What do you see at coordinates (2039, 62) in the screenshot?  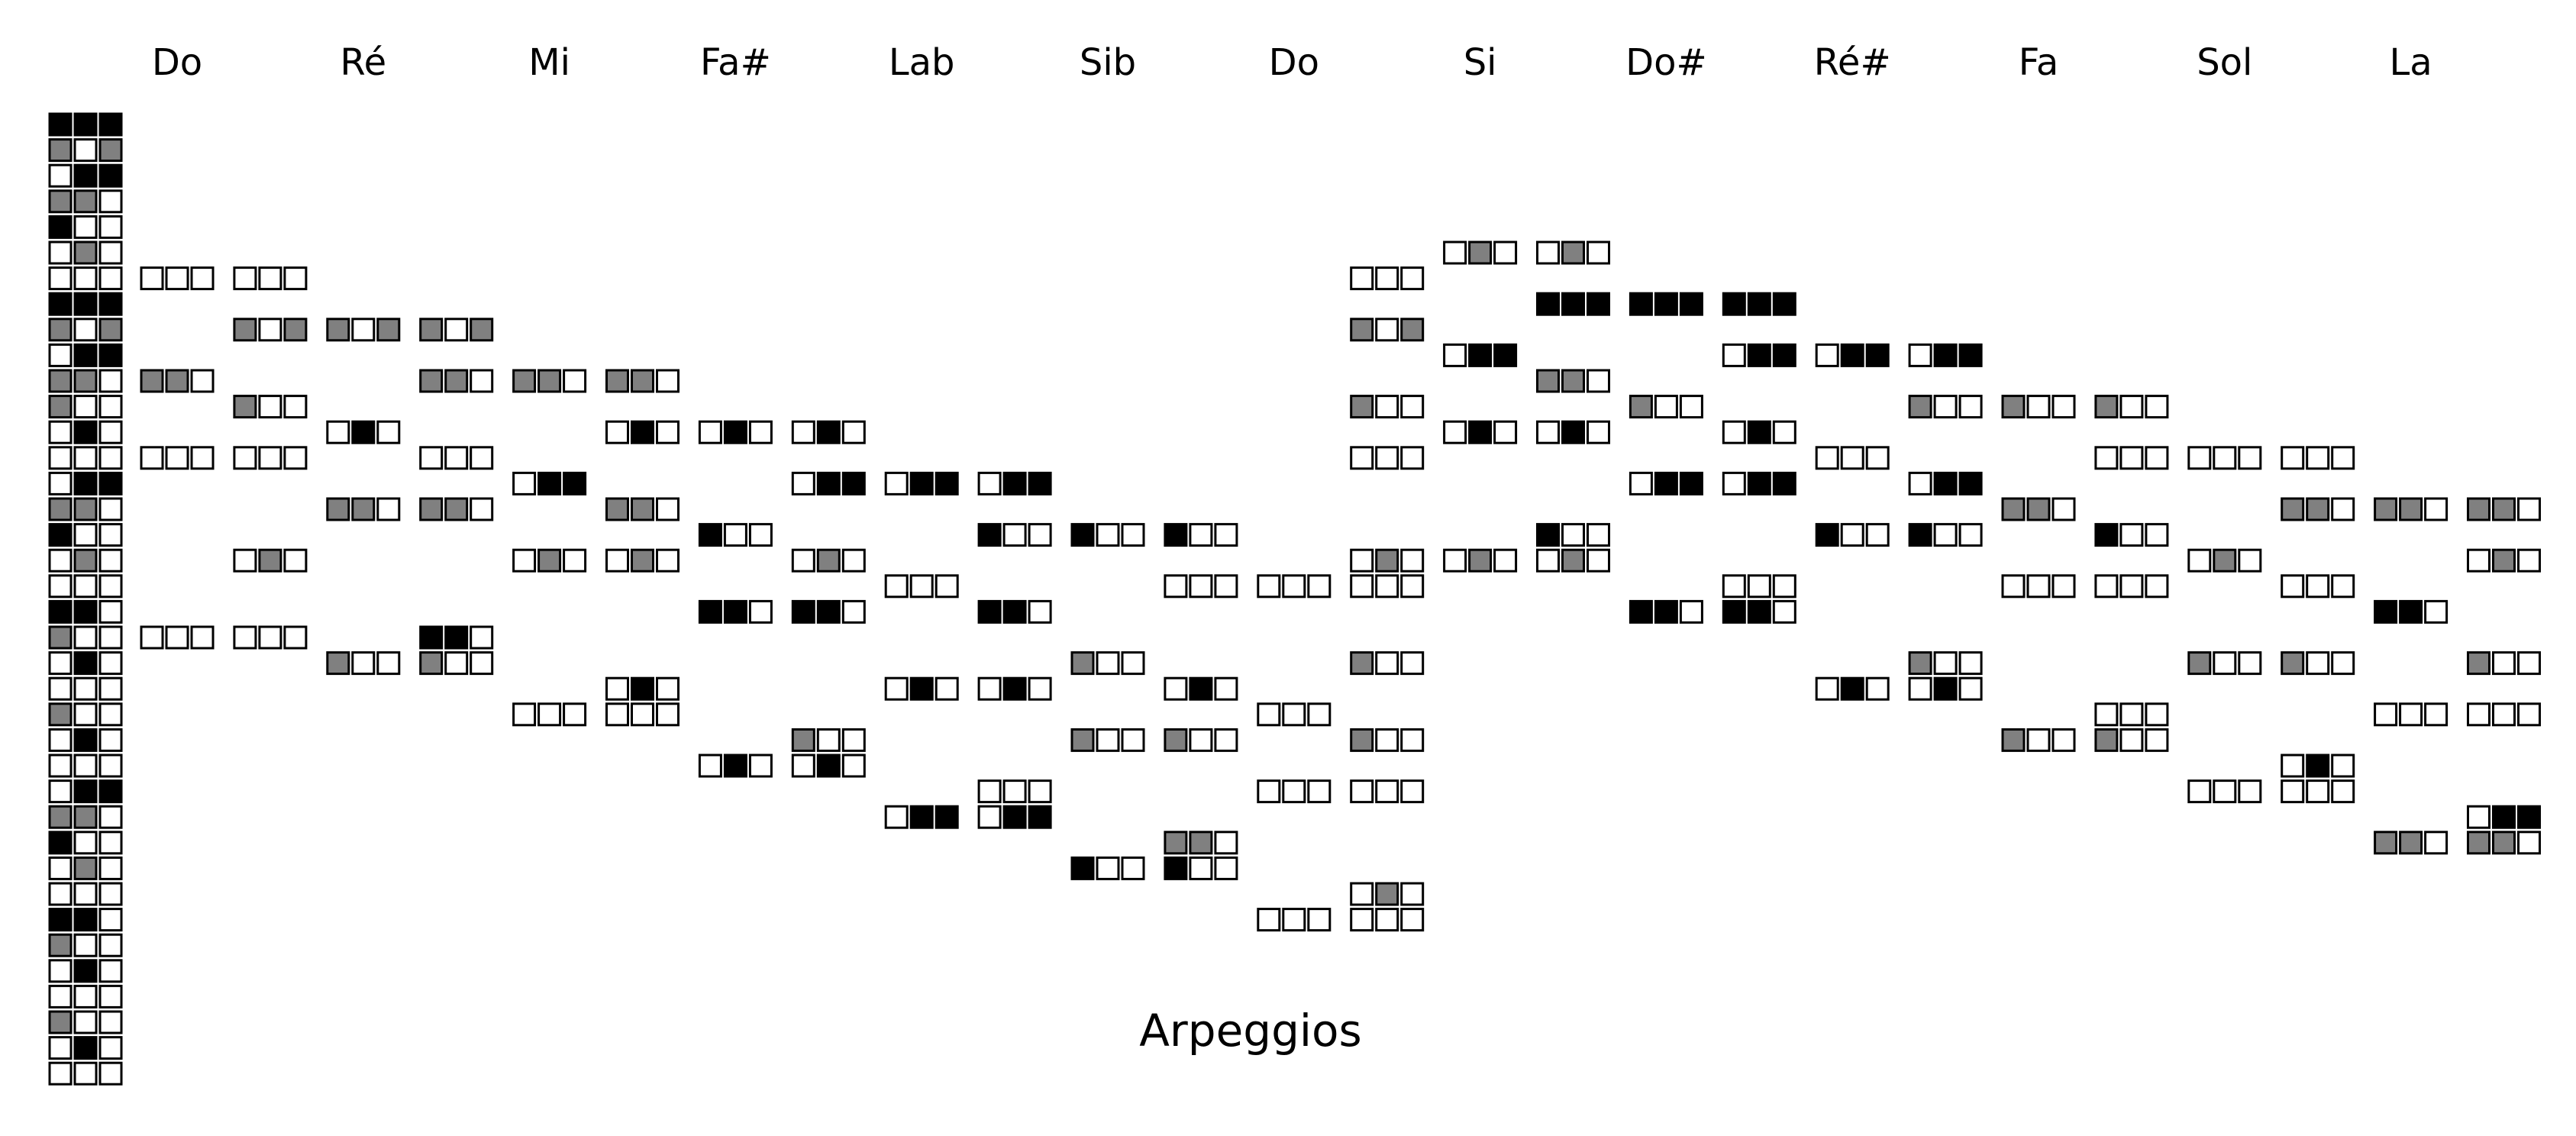 I see `column-label: Fa` at bounding box center [2039, 62].